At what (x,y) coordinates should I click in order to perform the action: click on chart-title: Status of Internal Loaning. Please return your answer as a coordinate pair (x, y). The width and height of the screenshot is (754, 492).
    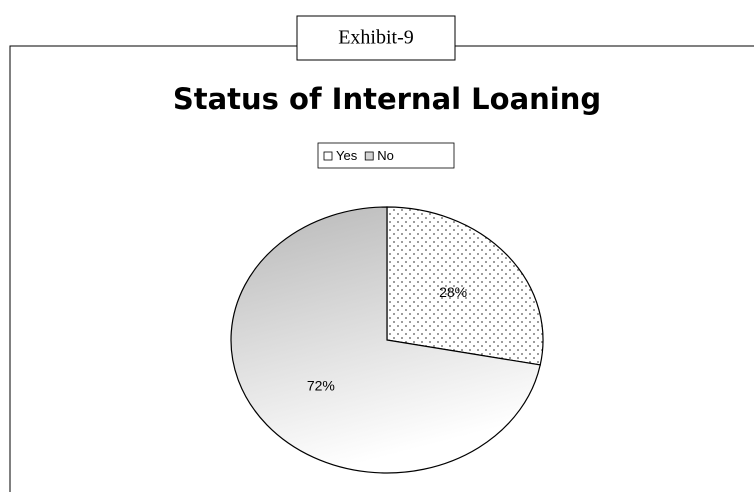
    Looking at the image, I should click on (387, 99).